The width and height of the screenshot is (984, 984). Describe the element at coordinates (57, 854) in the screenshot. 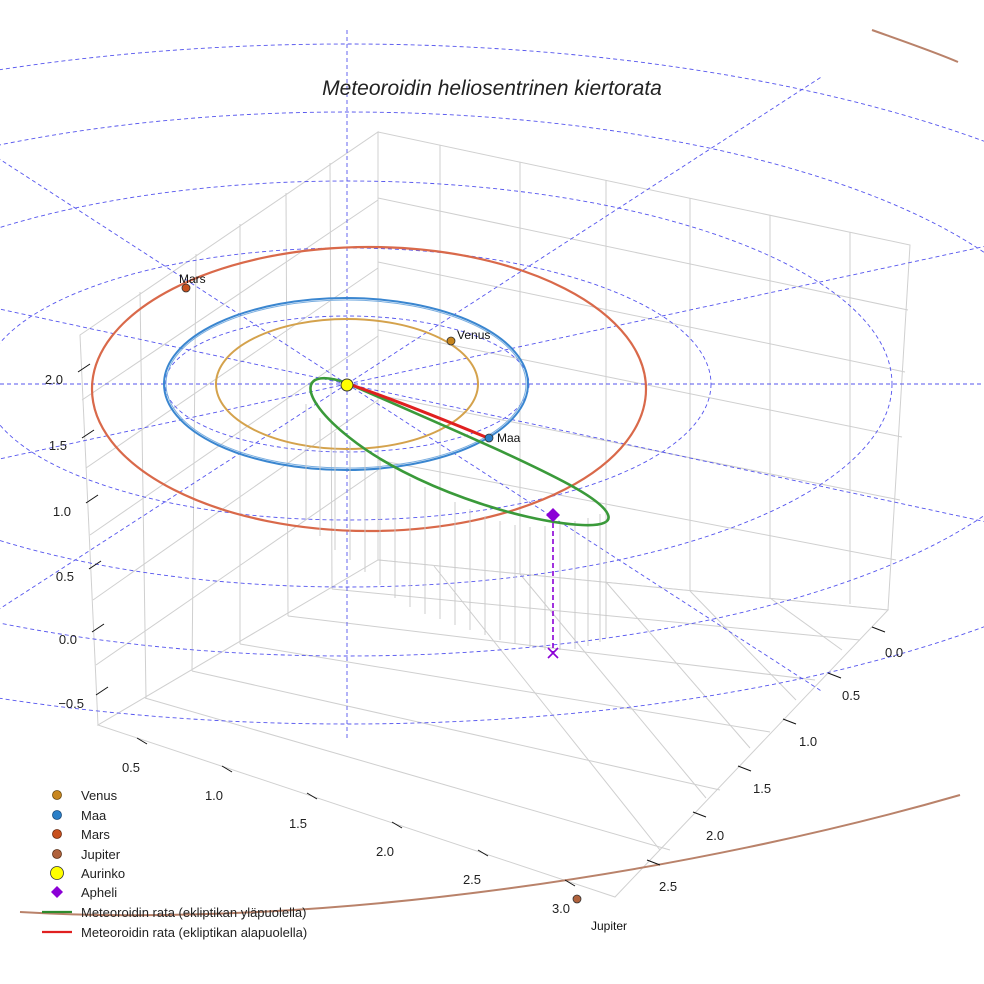

I see `legend-jupiter-marker` at that location.